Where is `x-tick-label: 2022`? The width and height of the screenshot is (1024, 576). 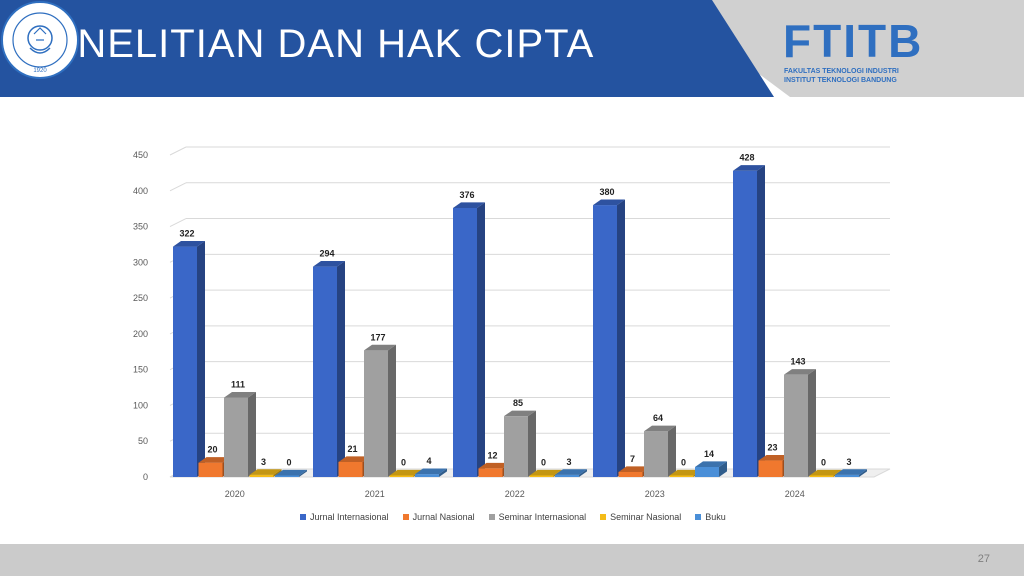 x-tick-label: 2022 is located at coordinates (515, 494).